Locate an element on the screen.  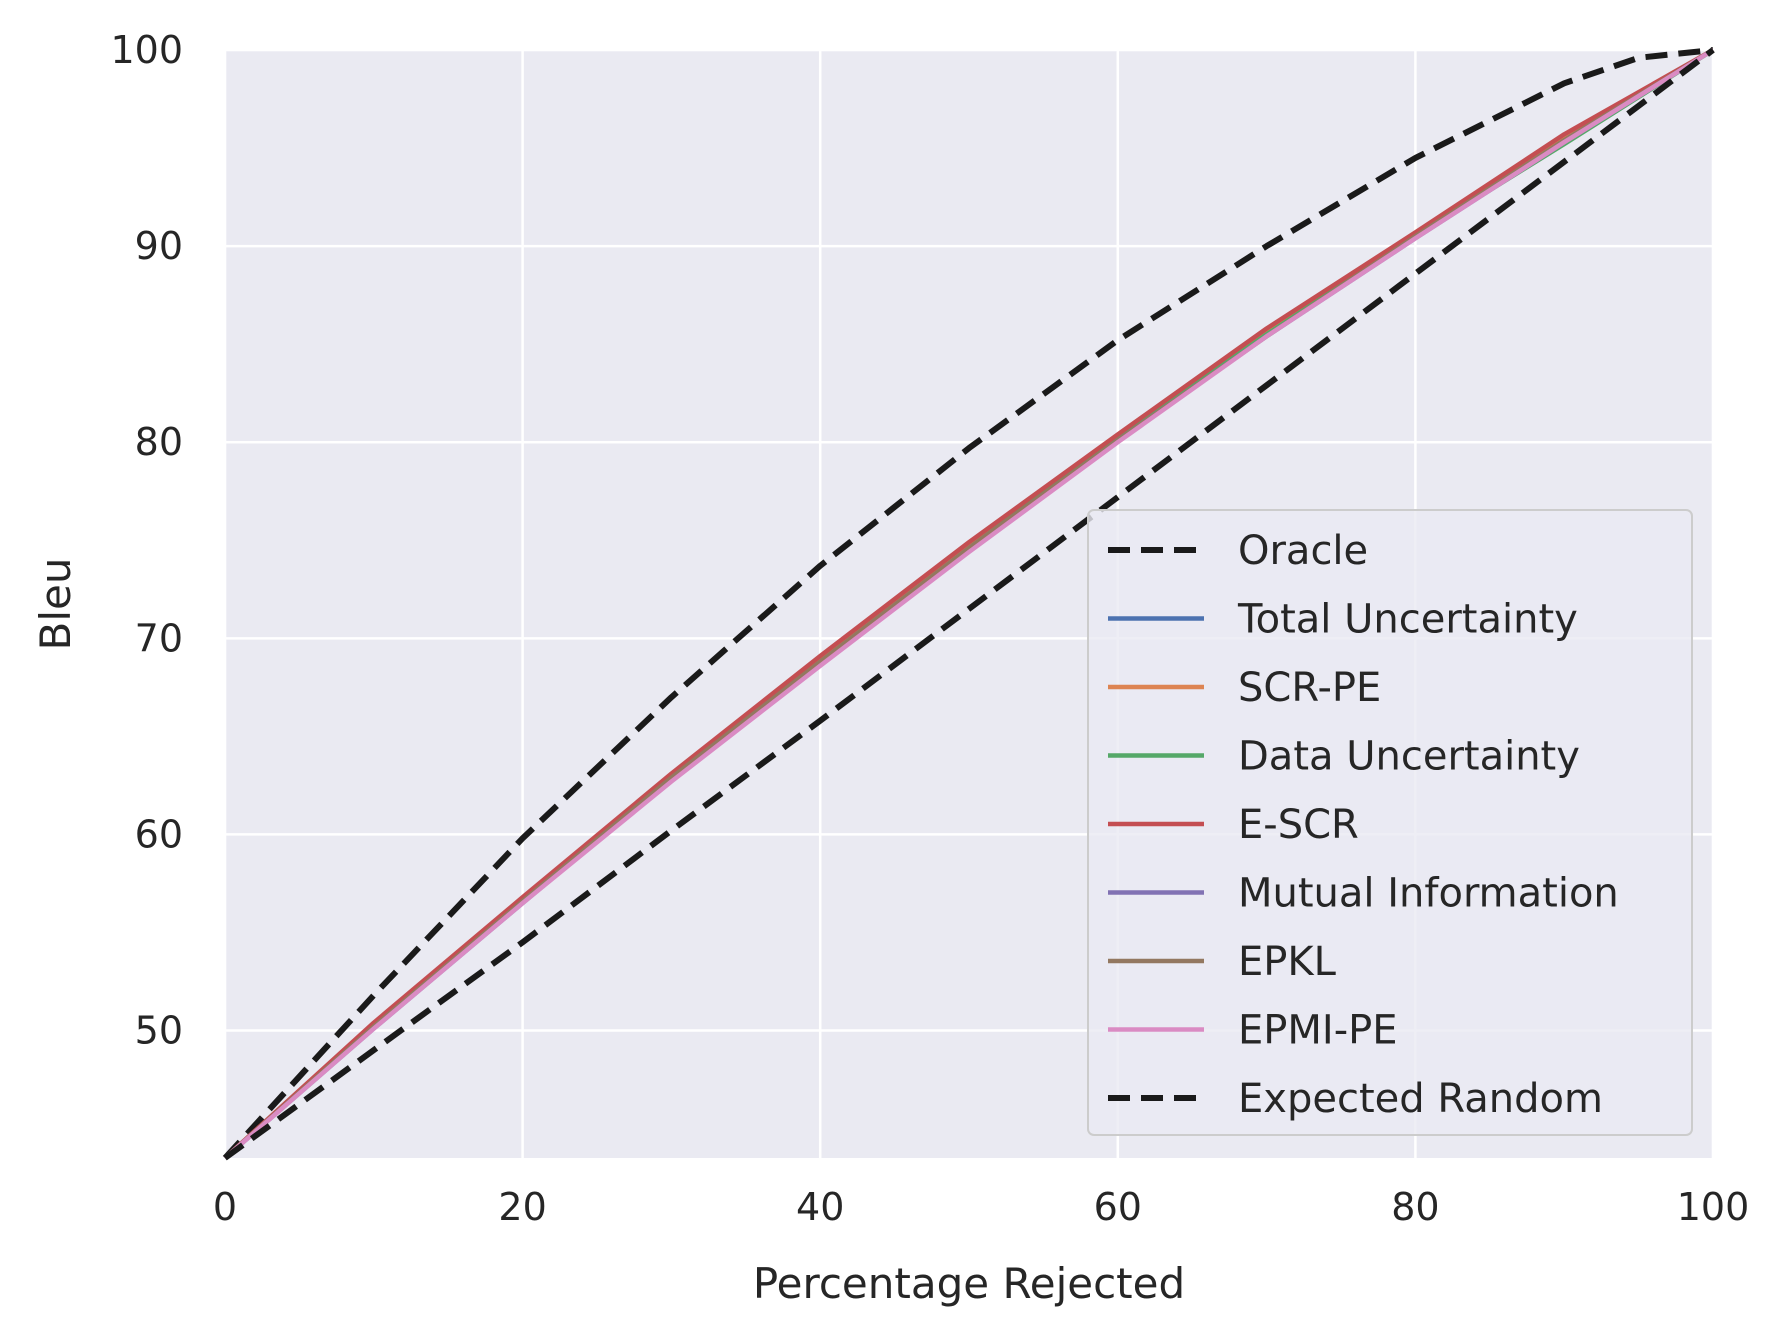
y-tick-label: 80 is located at coordinates (159, 442).